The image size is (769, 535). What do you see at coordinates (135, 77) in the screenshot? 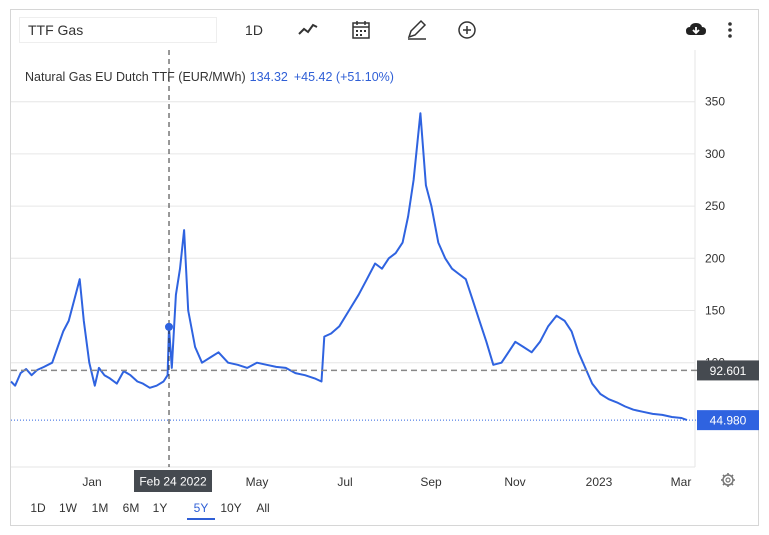
I see `instrument-name: Natural Gas EU Dutch TTF (EUR/MWh)` at bounding box center [135, 77].